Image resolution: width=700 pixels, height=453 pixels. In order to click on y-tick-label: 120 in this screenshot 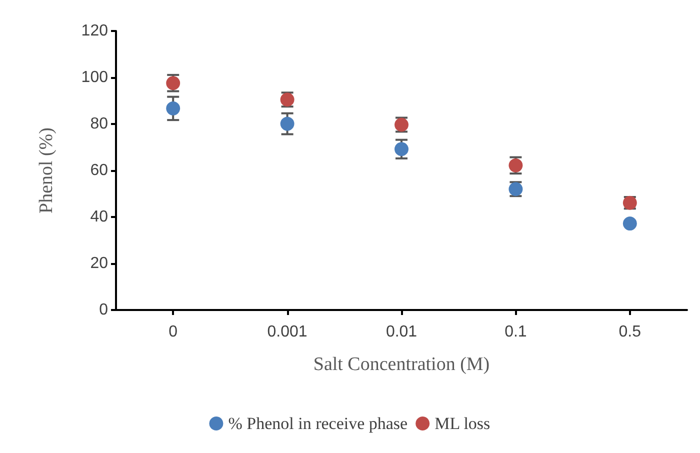, I will do `click(94, 31)`.